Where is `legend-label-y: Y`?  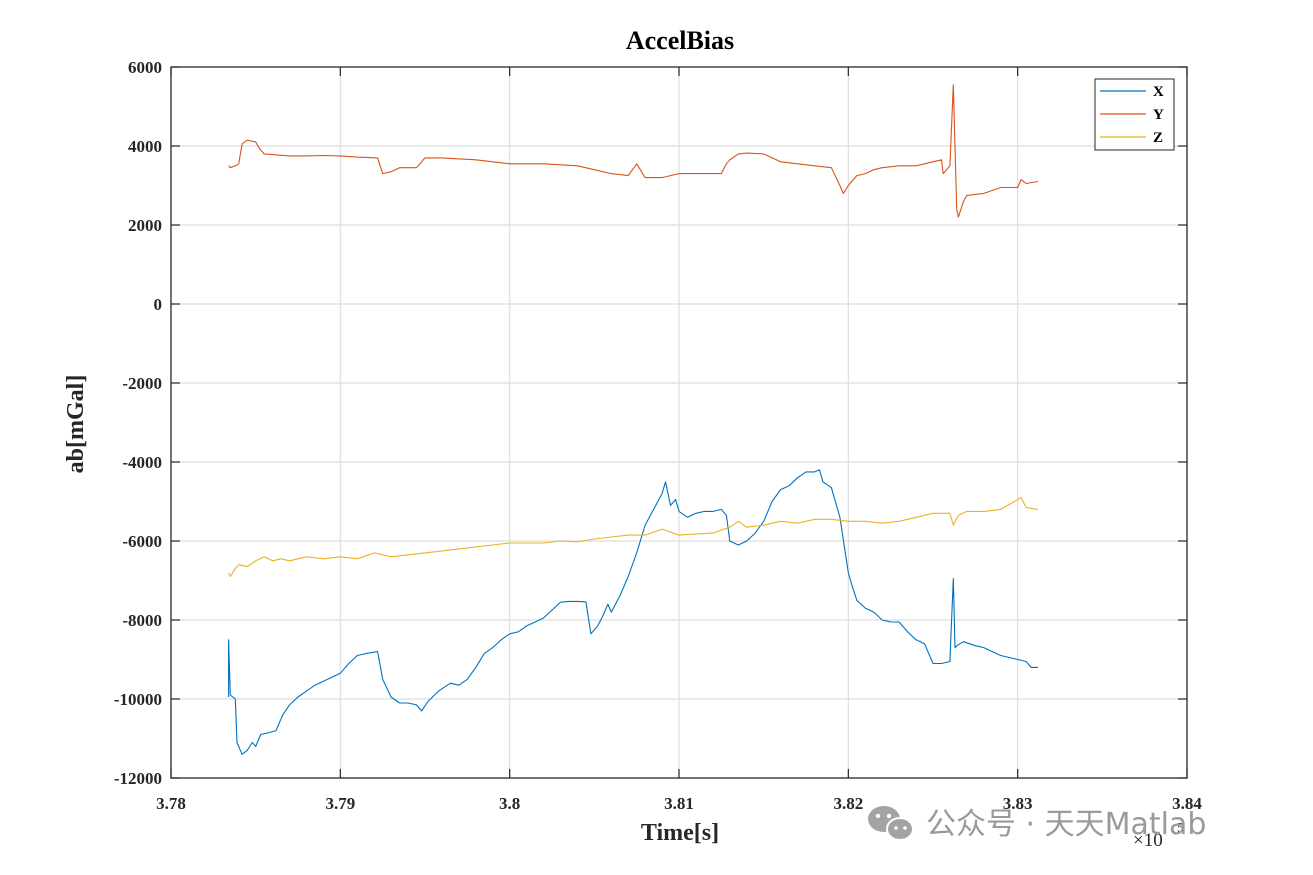
legend-label-y: Y is located at coordinates (1158, 115).